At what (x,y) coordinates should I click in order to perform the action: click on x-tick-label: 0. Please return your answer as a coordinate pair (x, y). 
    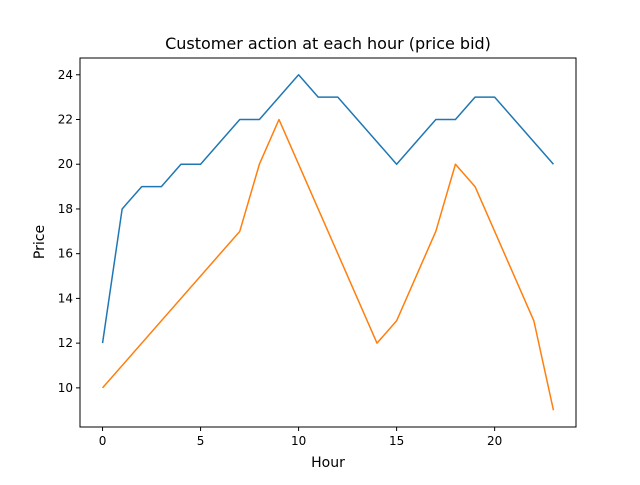
    Looking at the image, I should click on (103, 441).